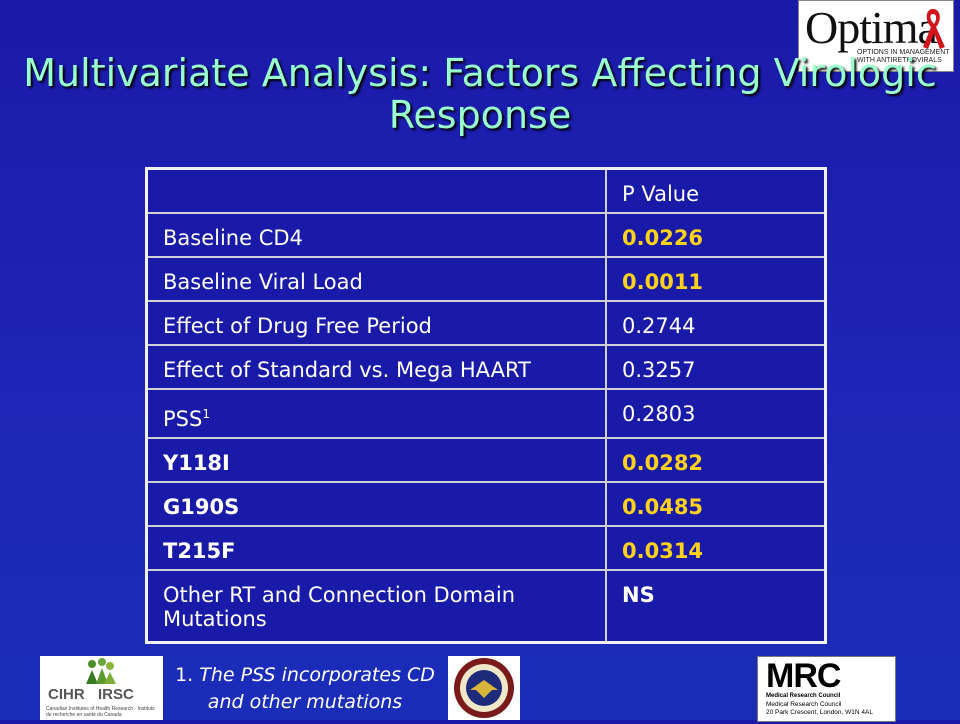  What do you see at coordinates (716, 190) in the screenshot?
I see `header-cell-p-value: P Value` at bounding box center [716, 190].